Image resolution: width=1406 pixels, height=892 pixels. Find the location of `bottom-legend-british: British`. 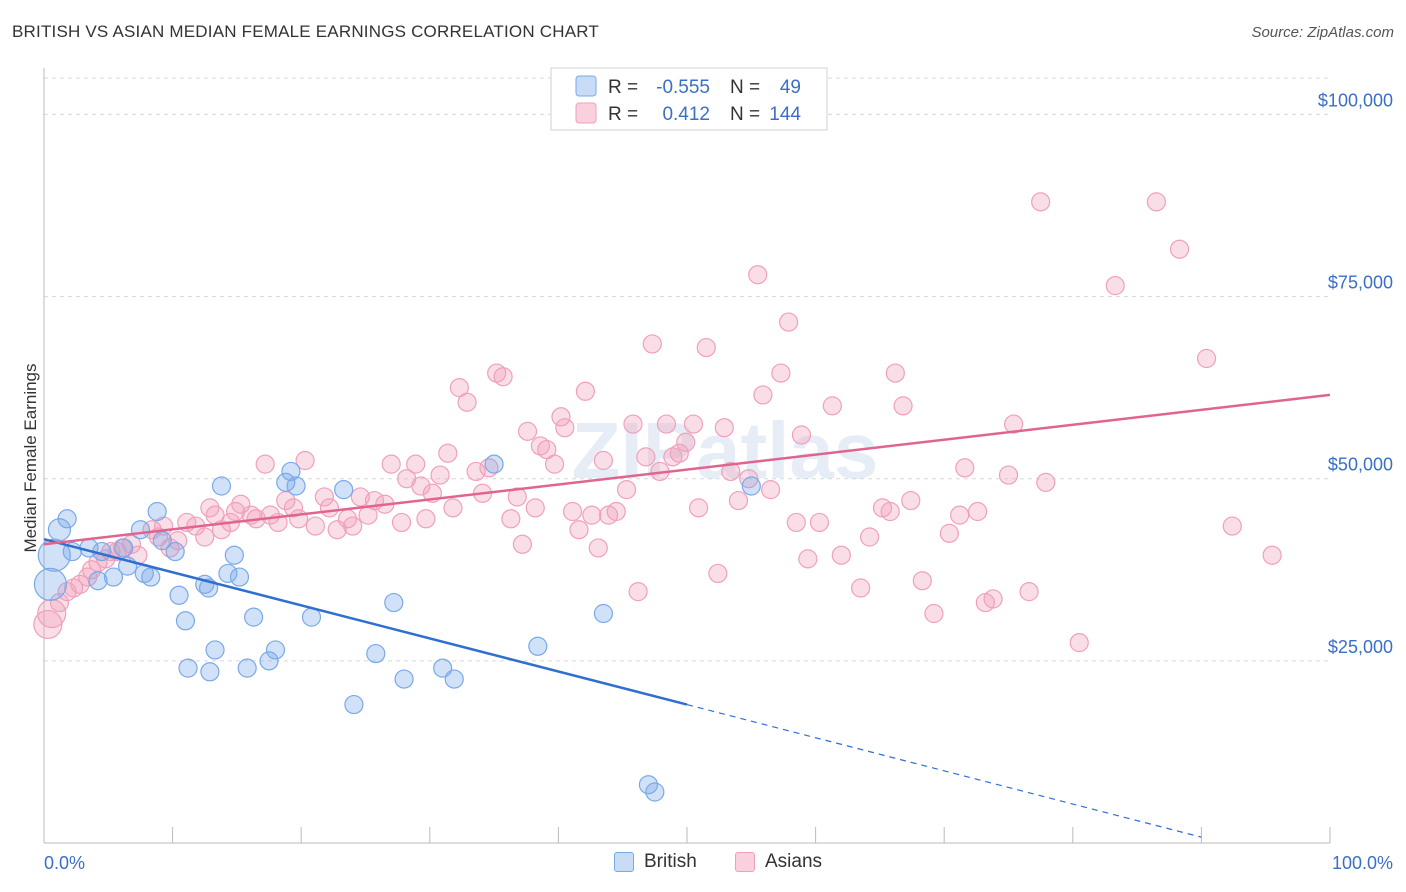

bottom-legend-british: British is located at coordinates (655, 862).